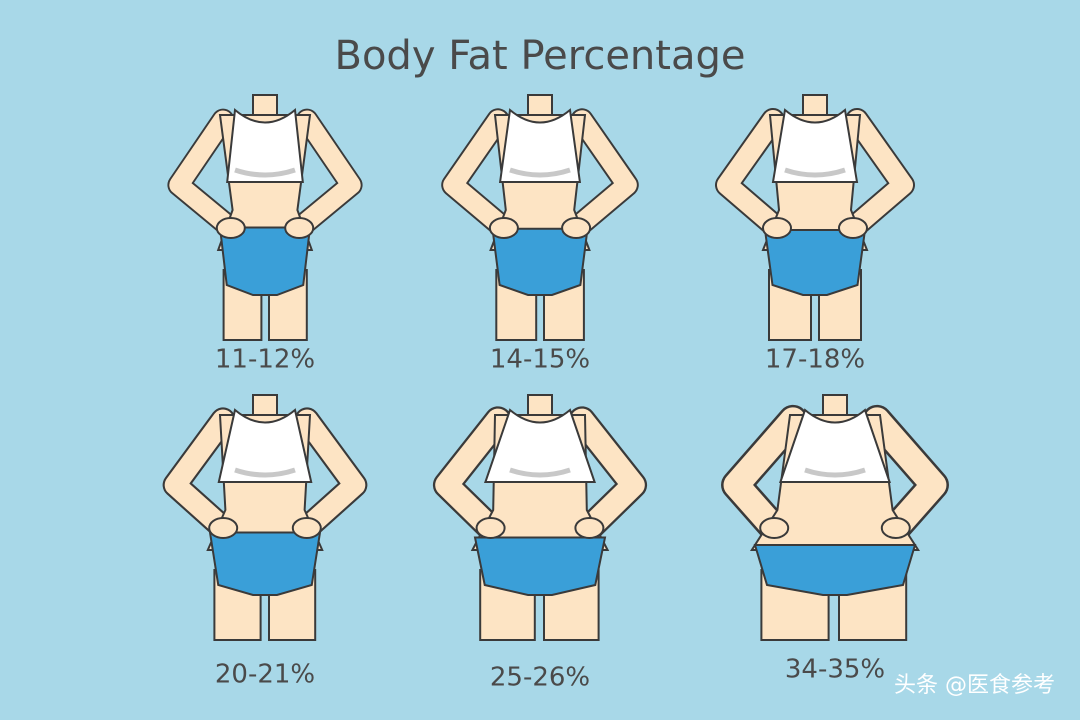 The height and width of the screenshot is (720, 1080). Describe the element at coordinates (265, 360) in the screenshot. I see `figure-label: 11-12%` at that location.